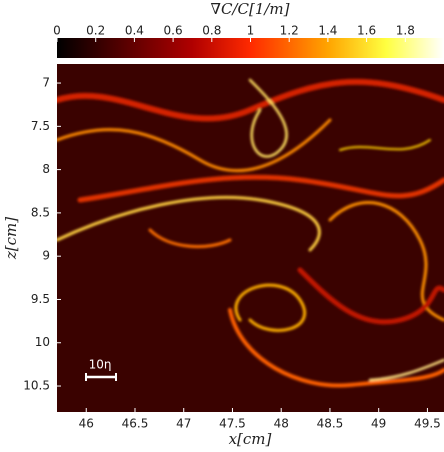 Image resolution: width=444 pixels, height=452 pixels. Describe the element at coordinates (232, 424) in the screenshot. I see `x-tick-label: 47.5` at that location.